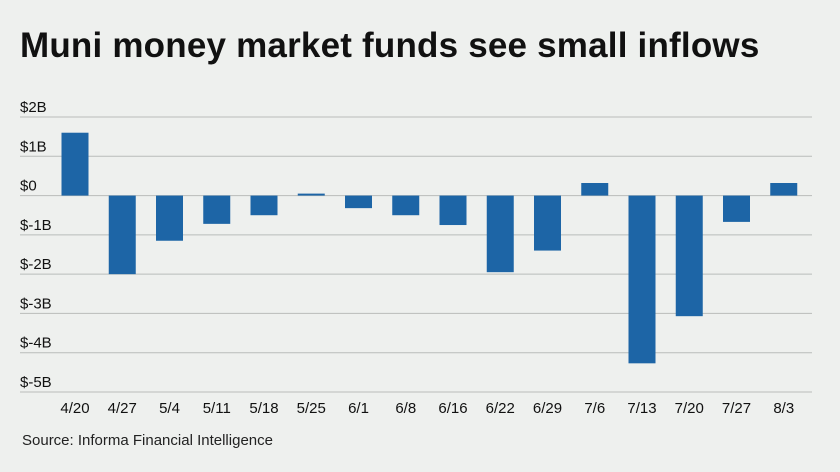 The height and width of the screenshot is (472, 840). What do you see at coordinates (147, 440) in the screenshot?
I see `source-note: Source: Informa Financial Intelligence` at bounding box center [147, 440].